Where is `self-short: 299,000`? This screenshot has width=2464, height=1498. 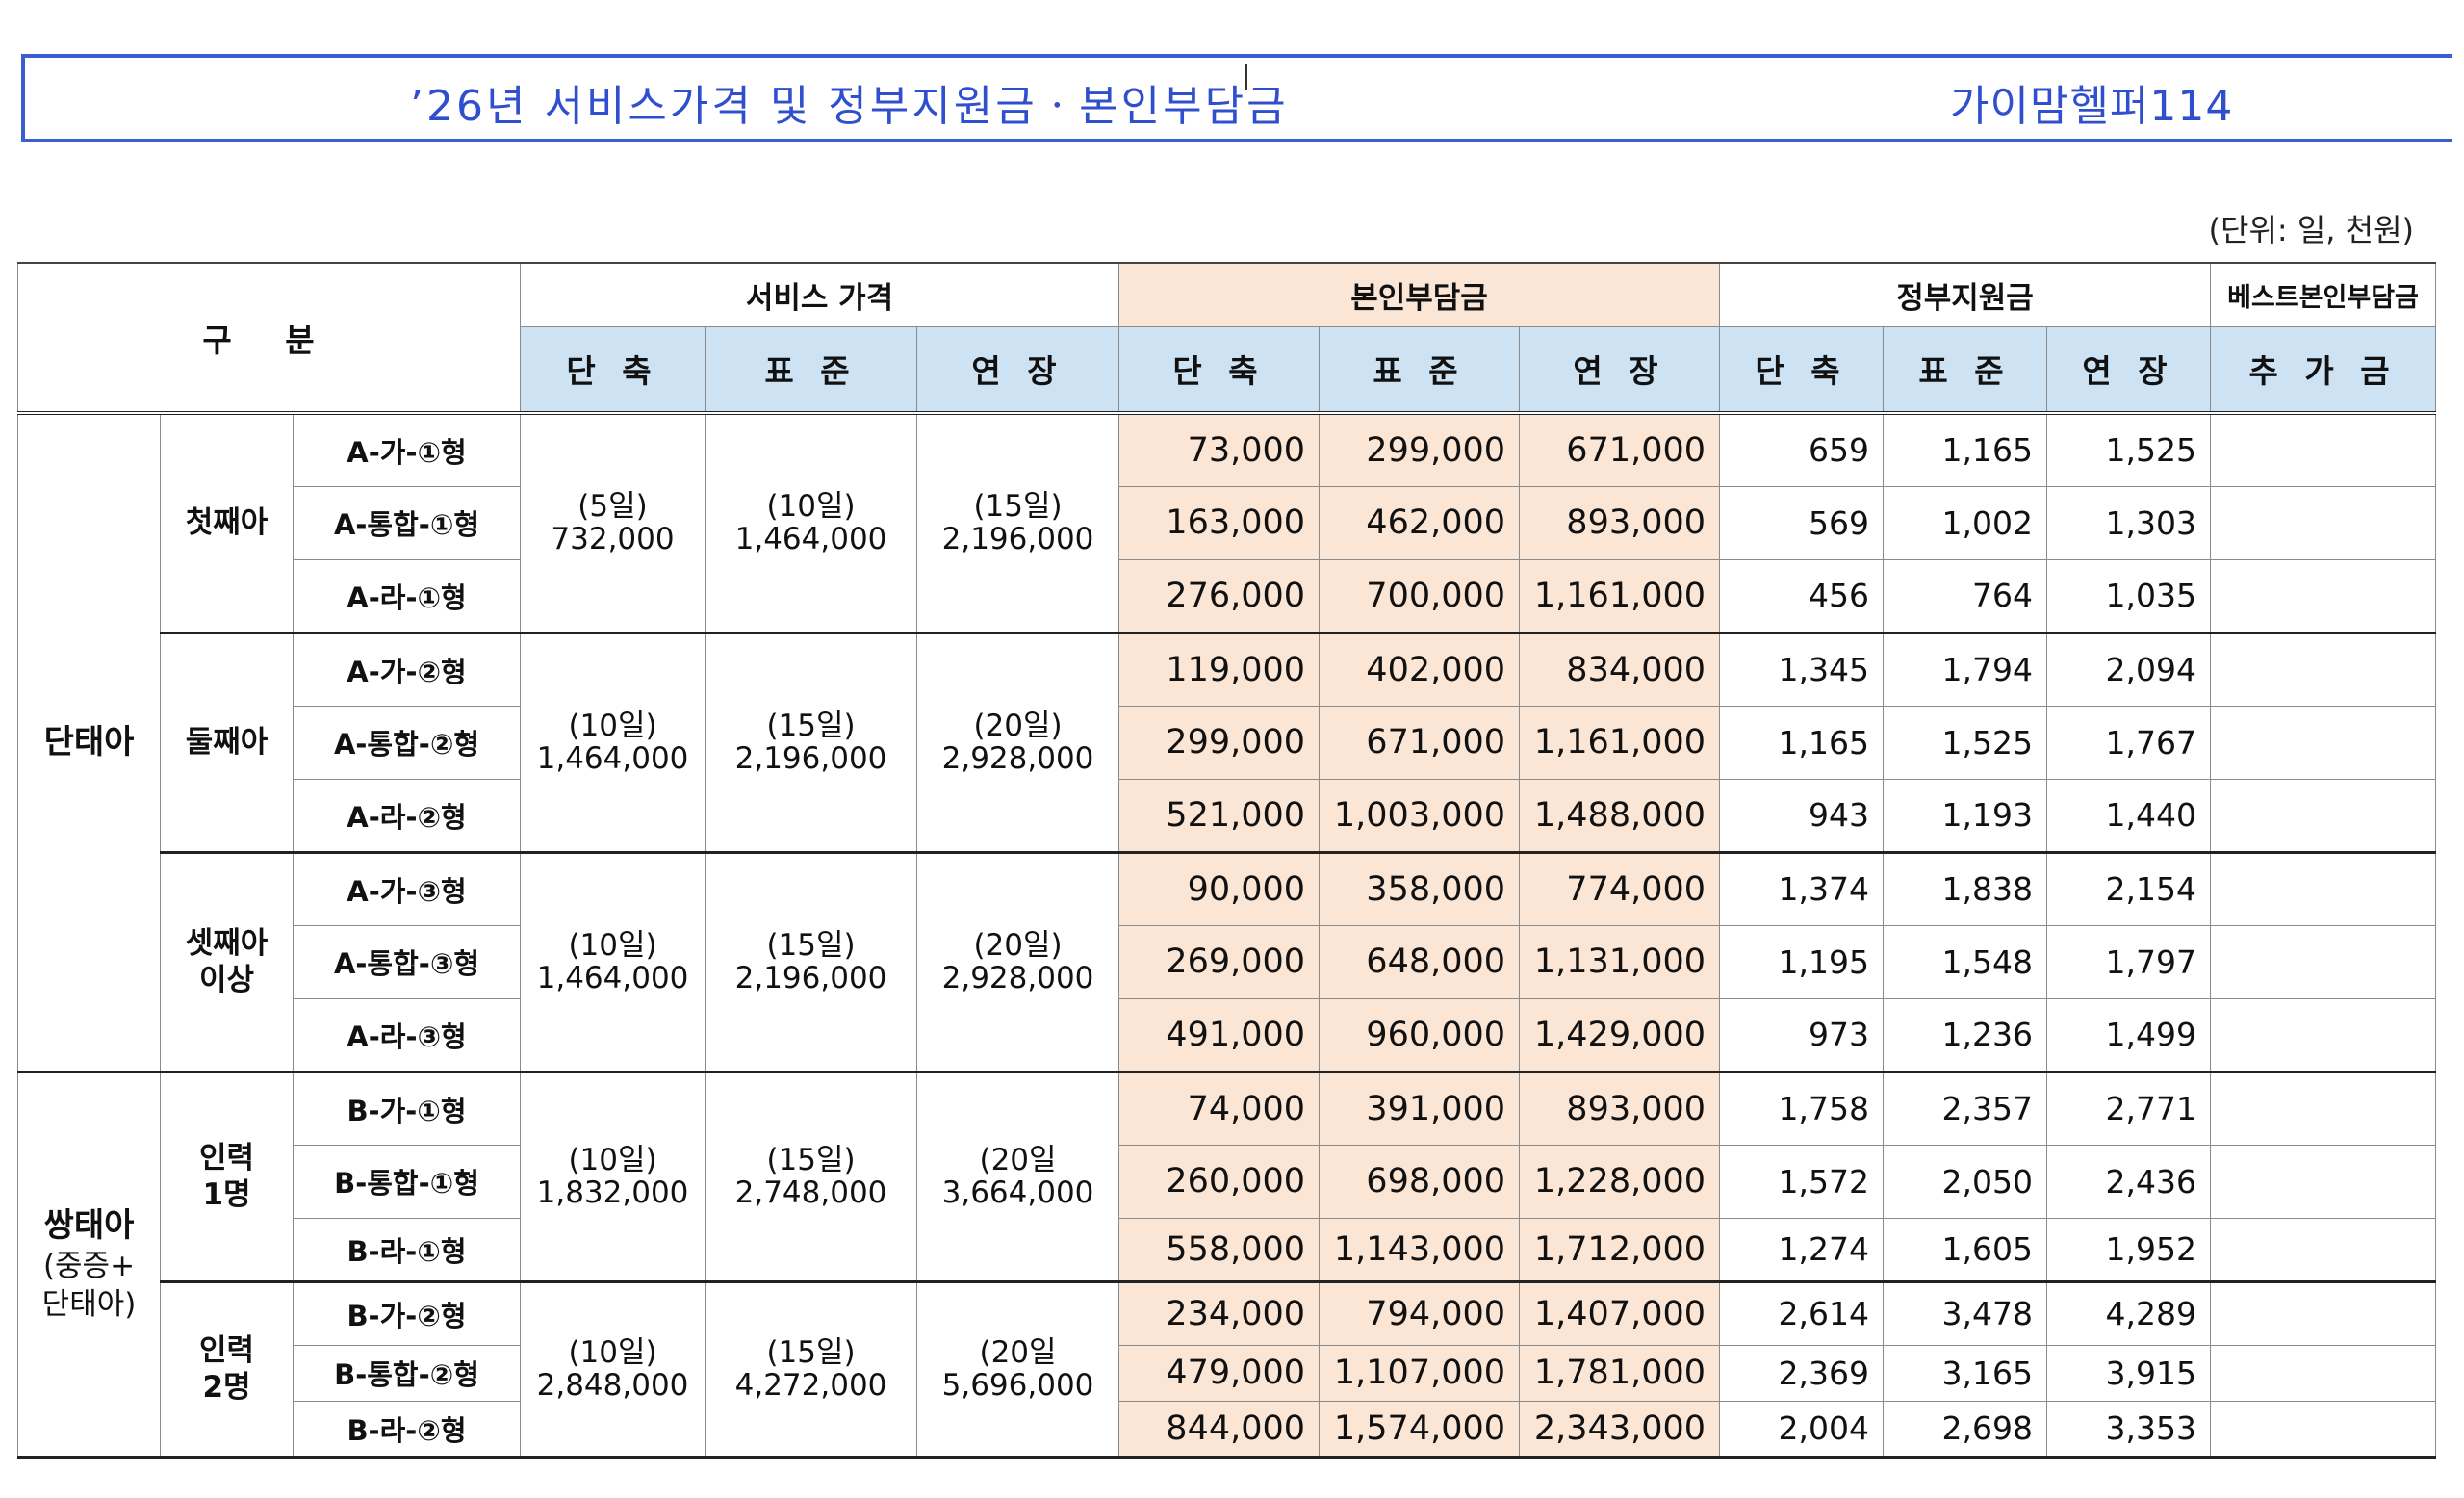
self-short: 299,000 is located at coordinates (1219, 742).